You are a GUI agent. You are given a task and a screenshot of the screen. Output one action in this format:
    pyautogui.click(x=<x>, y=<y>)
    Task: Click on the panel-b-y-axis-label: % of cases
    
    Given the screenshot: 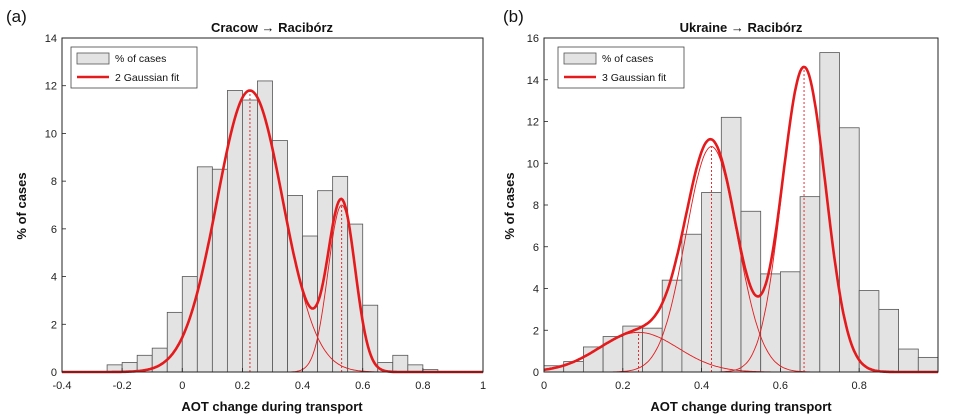 What is the action you would take?
    pyautogui.click(x=509, y=205)
    